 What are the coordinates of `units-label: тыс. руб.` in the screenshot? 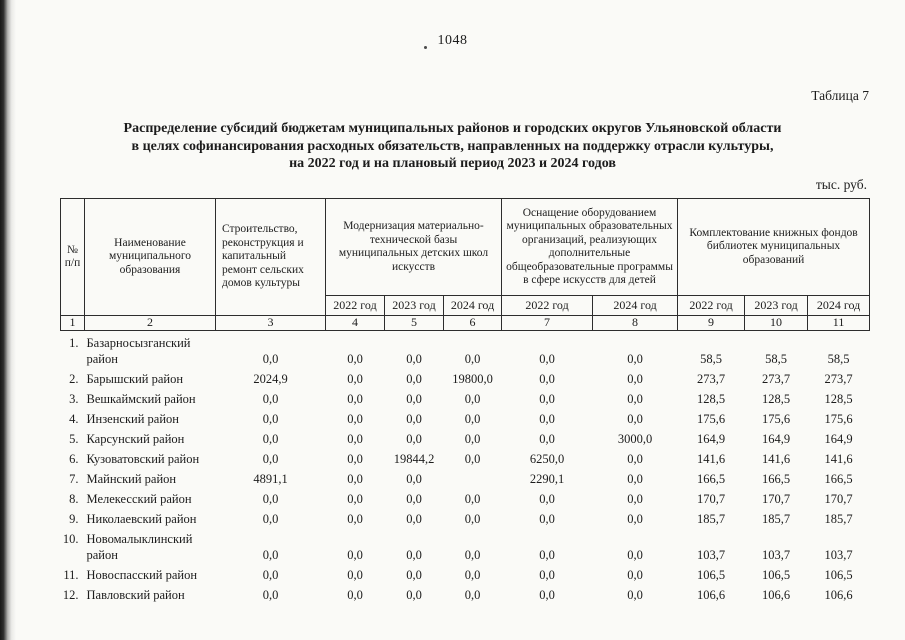 It's located at (841, 184).